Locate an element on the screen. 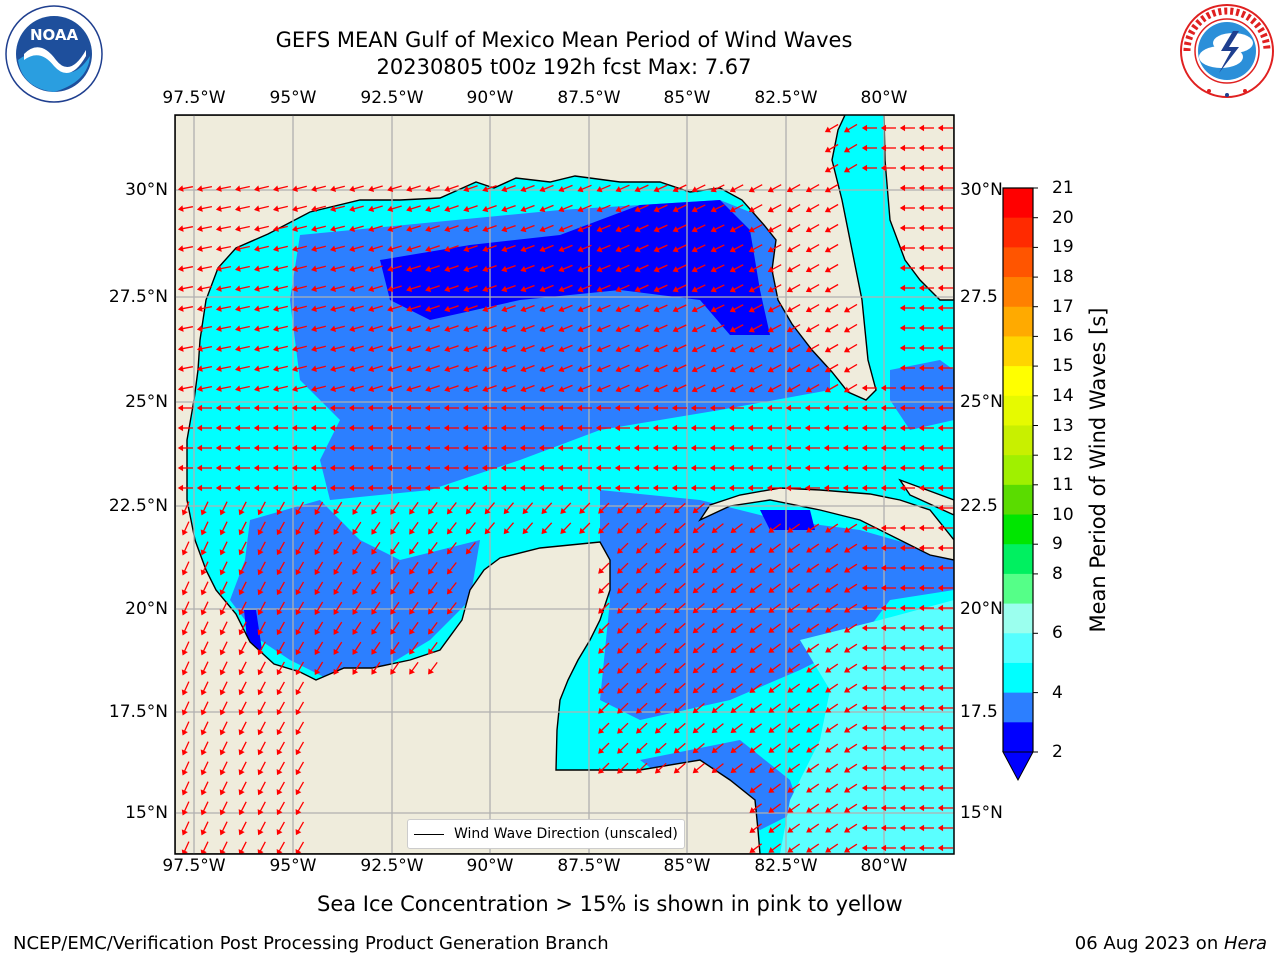  lon-tick-label-top: 95°W is located at coordinates (293, 98).